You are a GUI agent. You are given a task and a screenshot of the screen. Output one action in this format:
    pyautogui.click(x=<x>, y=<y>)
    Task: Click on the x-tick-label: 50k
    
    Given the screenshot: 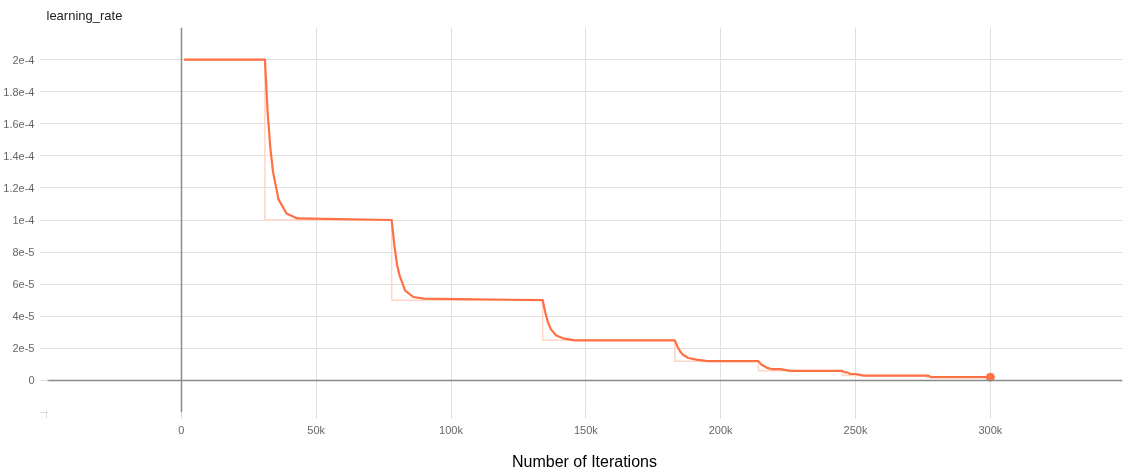 What is the action you would take?
    pyautogui.click(x=316, y=429)
    